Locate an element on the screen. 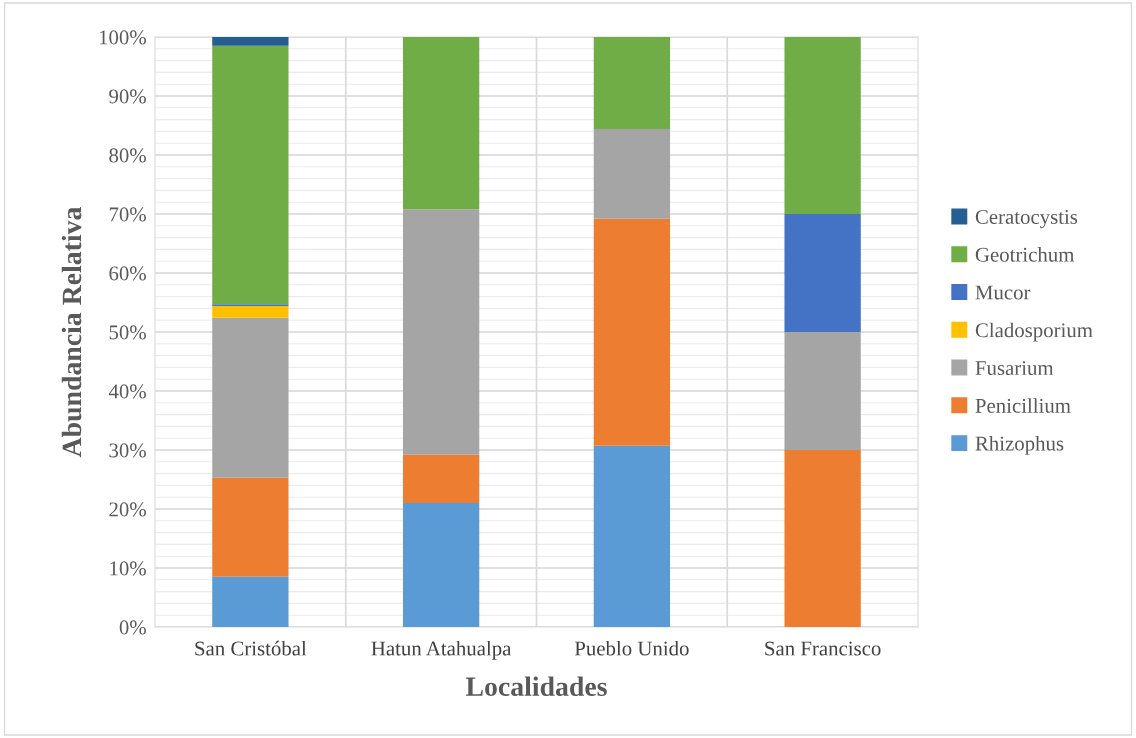  x-axis-title: Localidades is located at coordinates (536, 686).